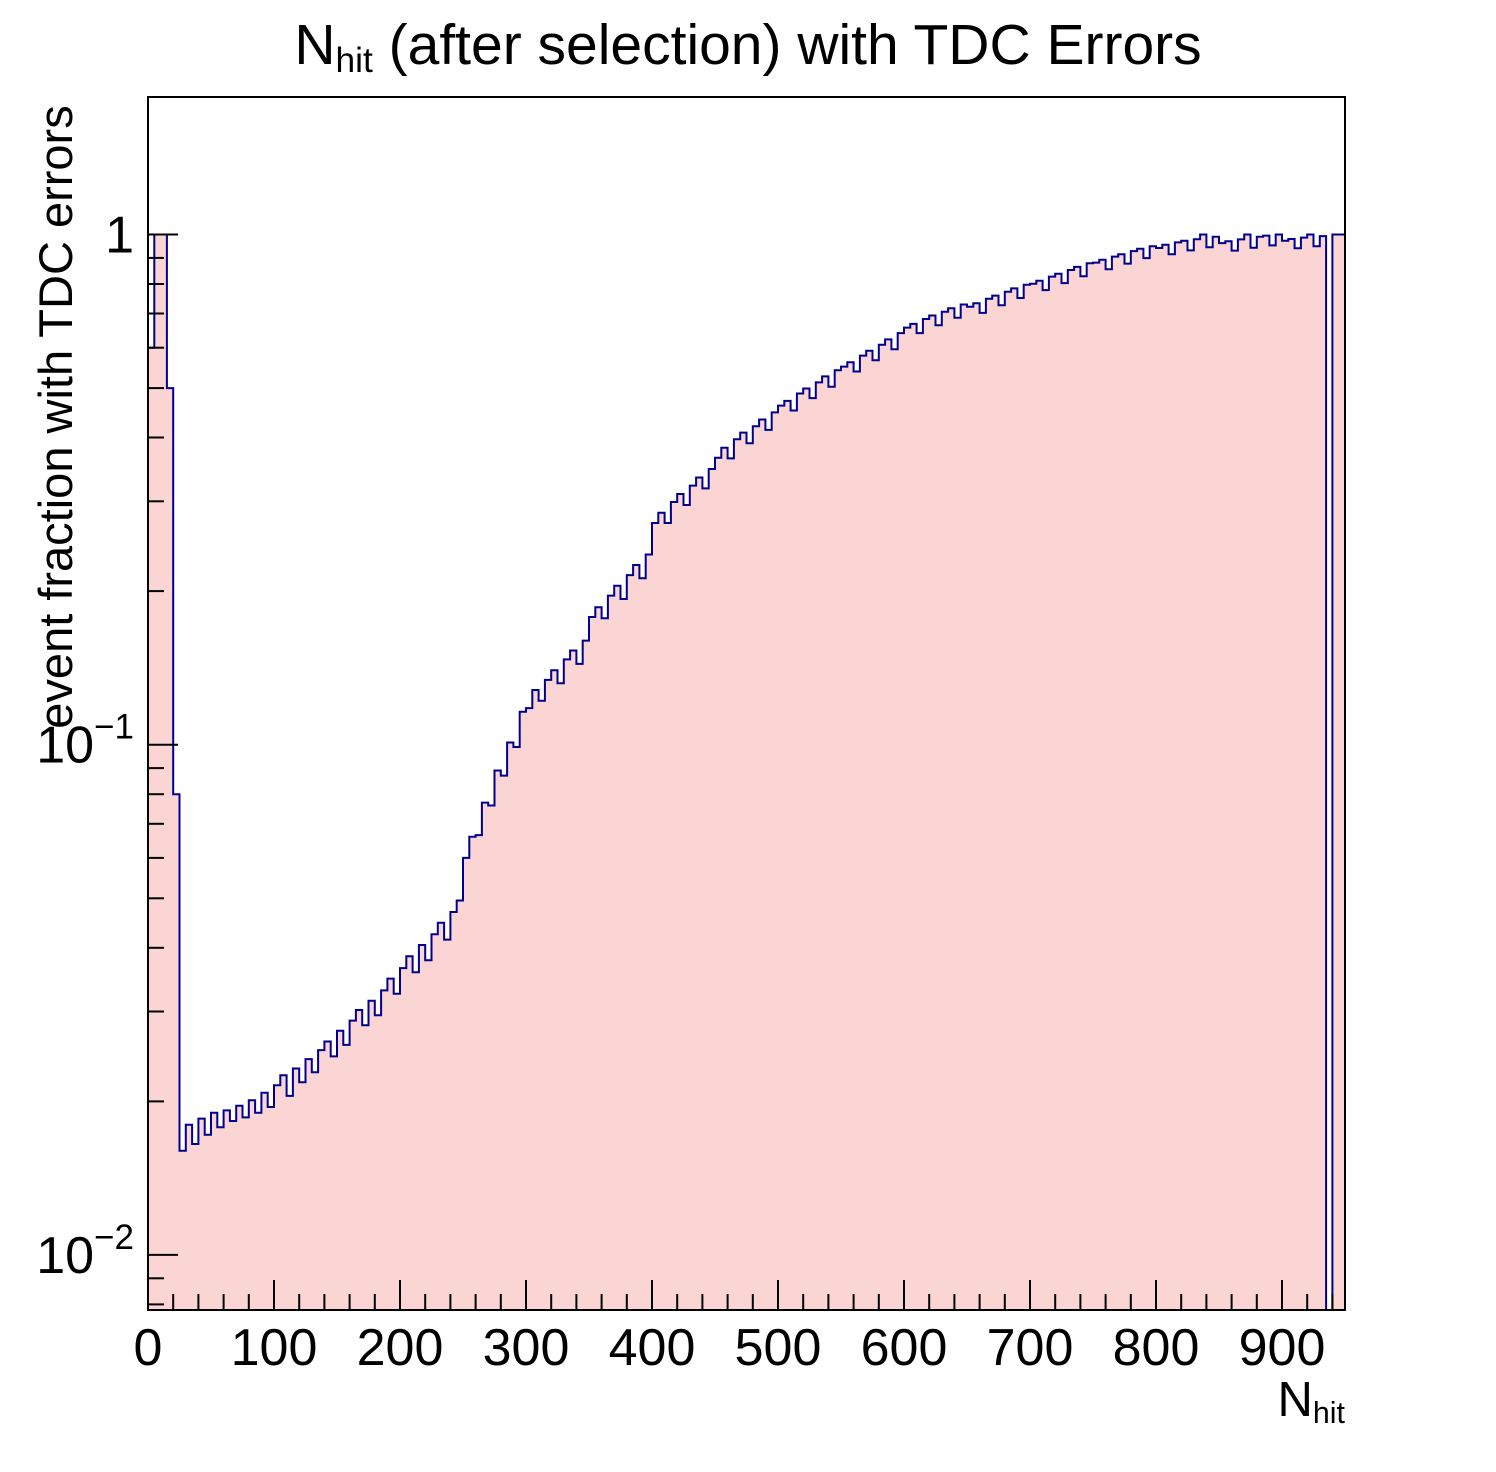 The image size is (1496, 1472). I want to click on chart-title-main: N, so click(315, 45).